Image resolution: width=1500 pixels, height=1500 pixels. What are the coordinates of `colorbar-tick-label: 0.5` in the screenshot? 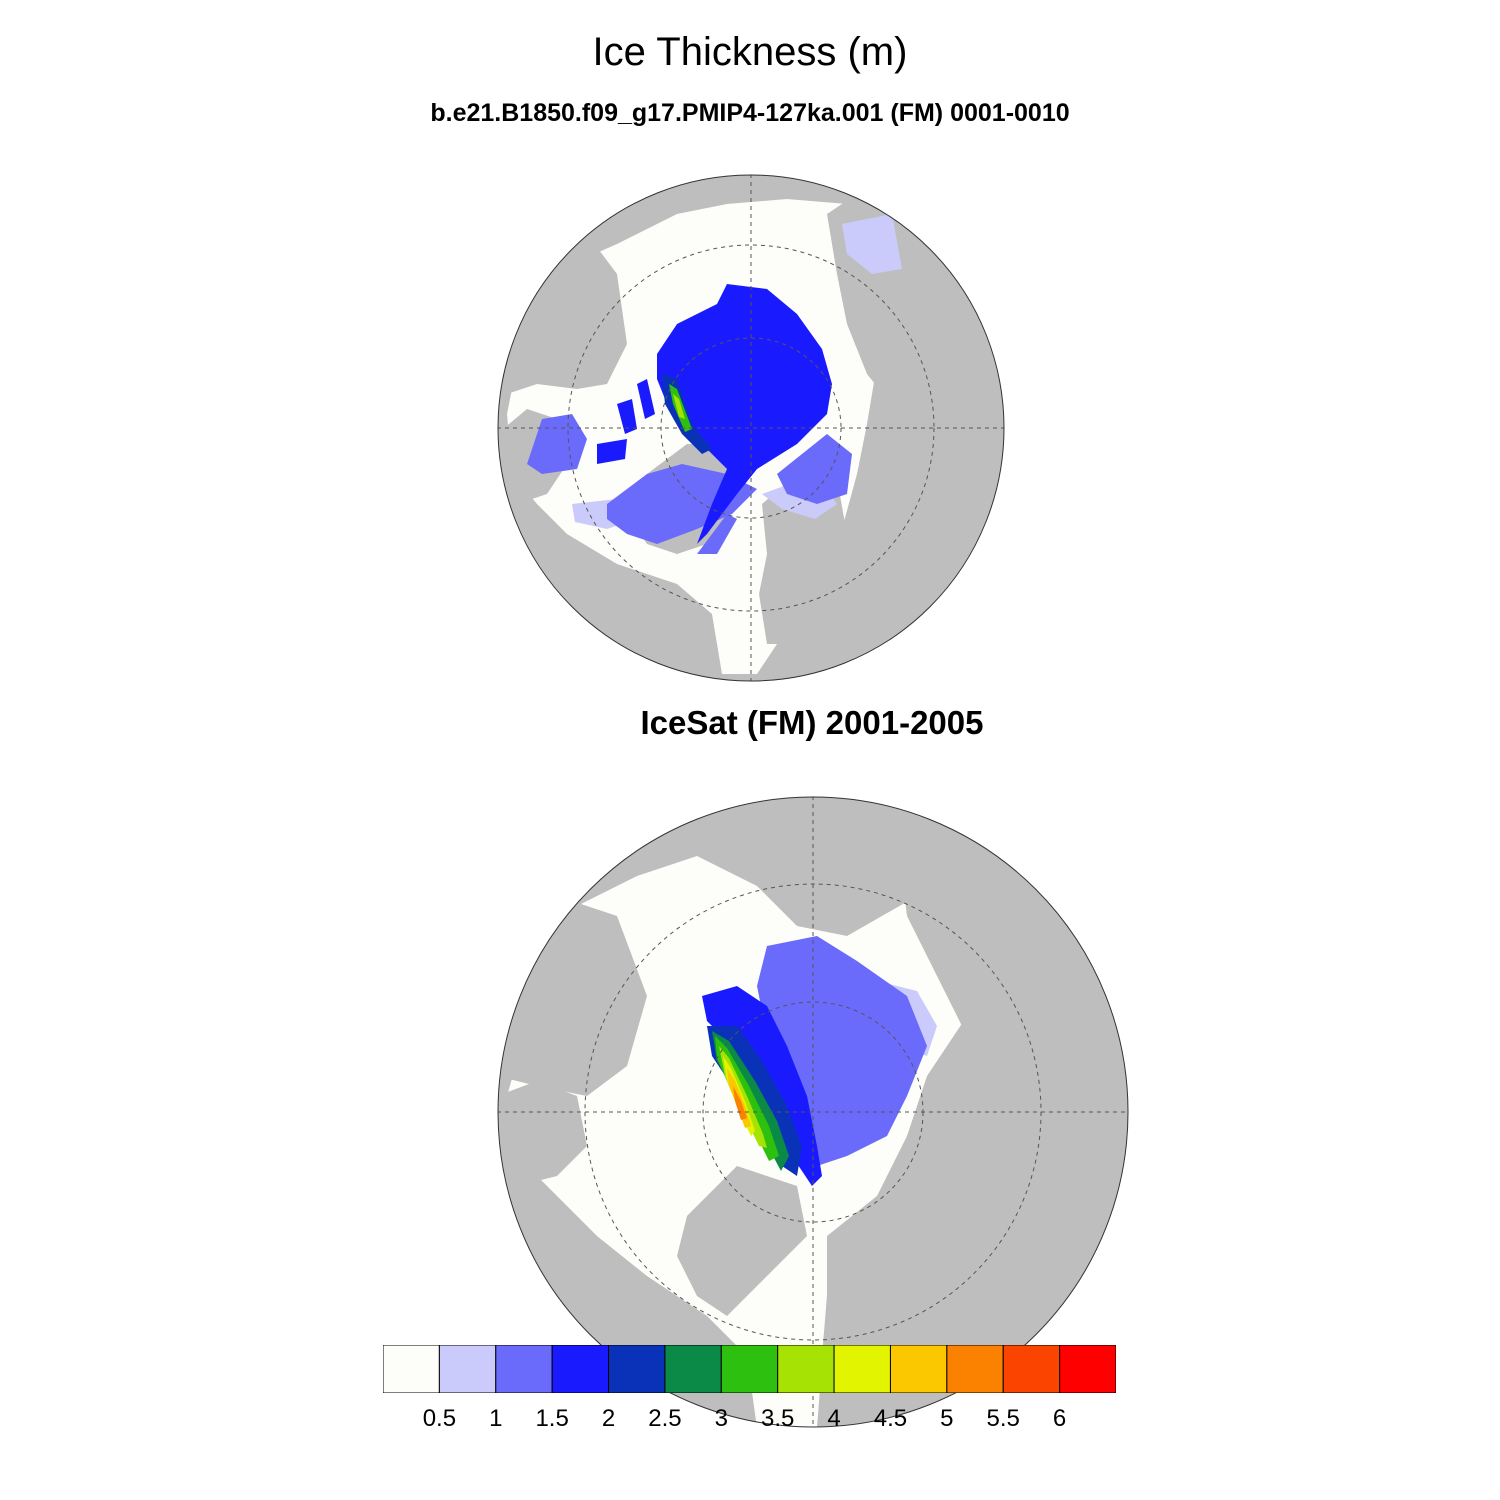 It's located at (439, 1418).